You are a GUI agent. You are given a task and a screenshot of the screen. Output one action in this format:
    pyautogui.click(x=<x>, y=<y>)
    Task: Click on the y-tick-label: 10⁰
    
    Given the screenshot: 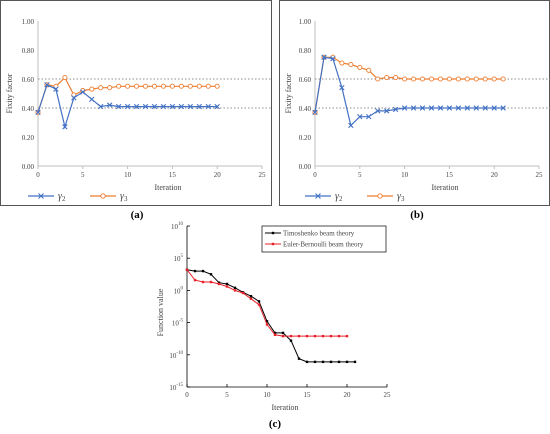 What is the action you would take?
    pyautogui.click(x=179, y=290)
    